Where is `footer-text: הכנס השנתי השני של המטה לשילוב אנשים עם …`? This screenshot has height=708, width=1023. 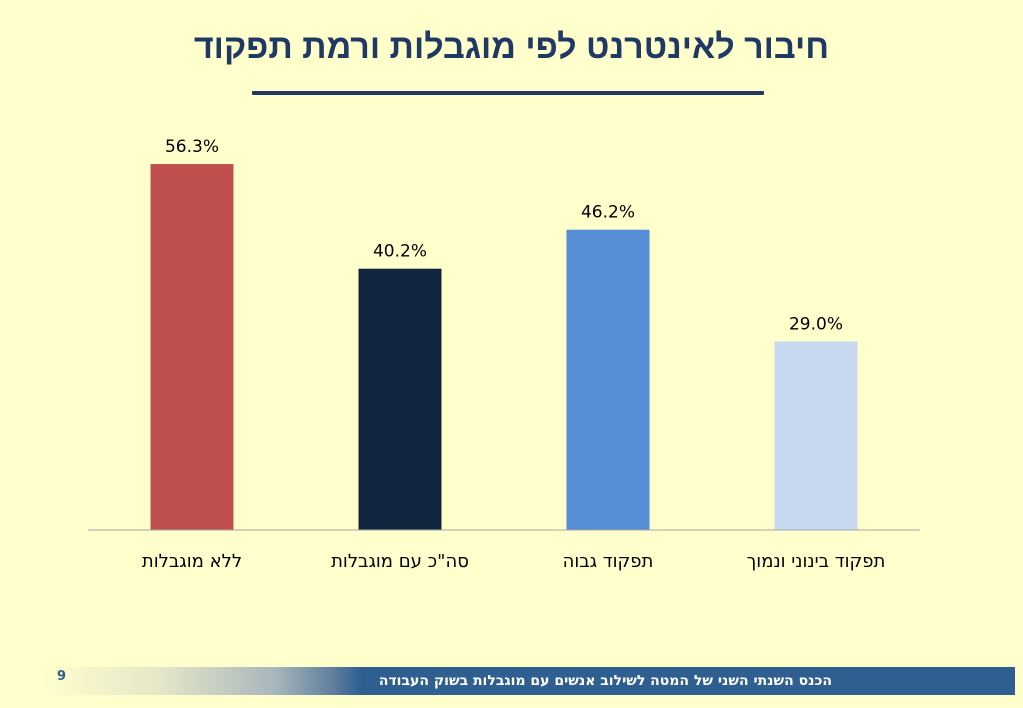
footer-text: הכנס השנתי השני של המטה לשילוב אנשים עם … is located at coordinates (605, 681).